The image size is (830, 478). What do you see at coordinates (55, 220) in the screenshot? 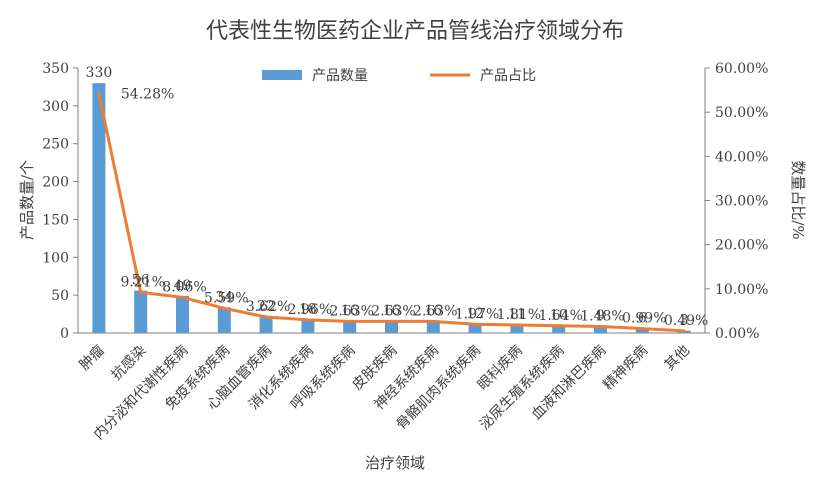
I see `y-tick-label: 150` at bounding box center [55, 220].